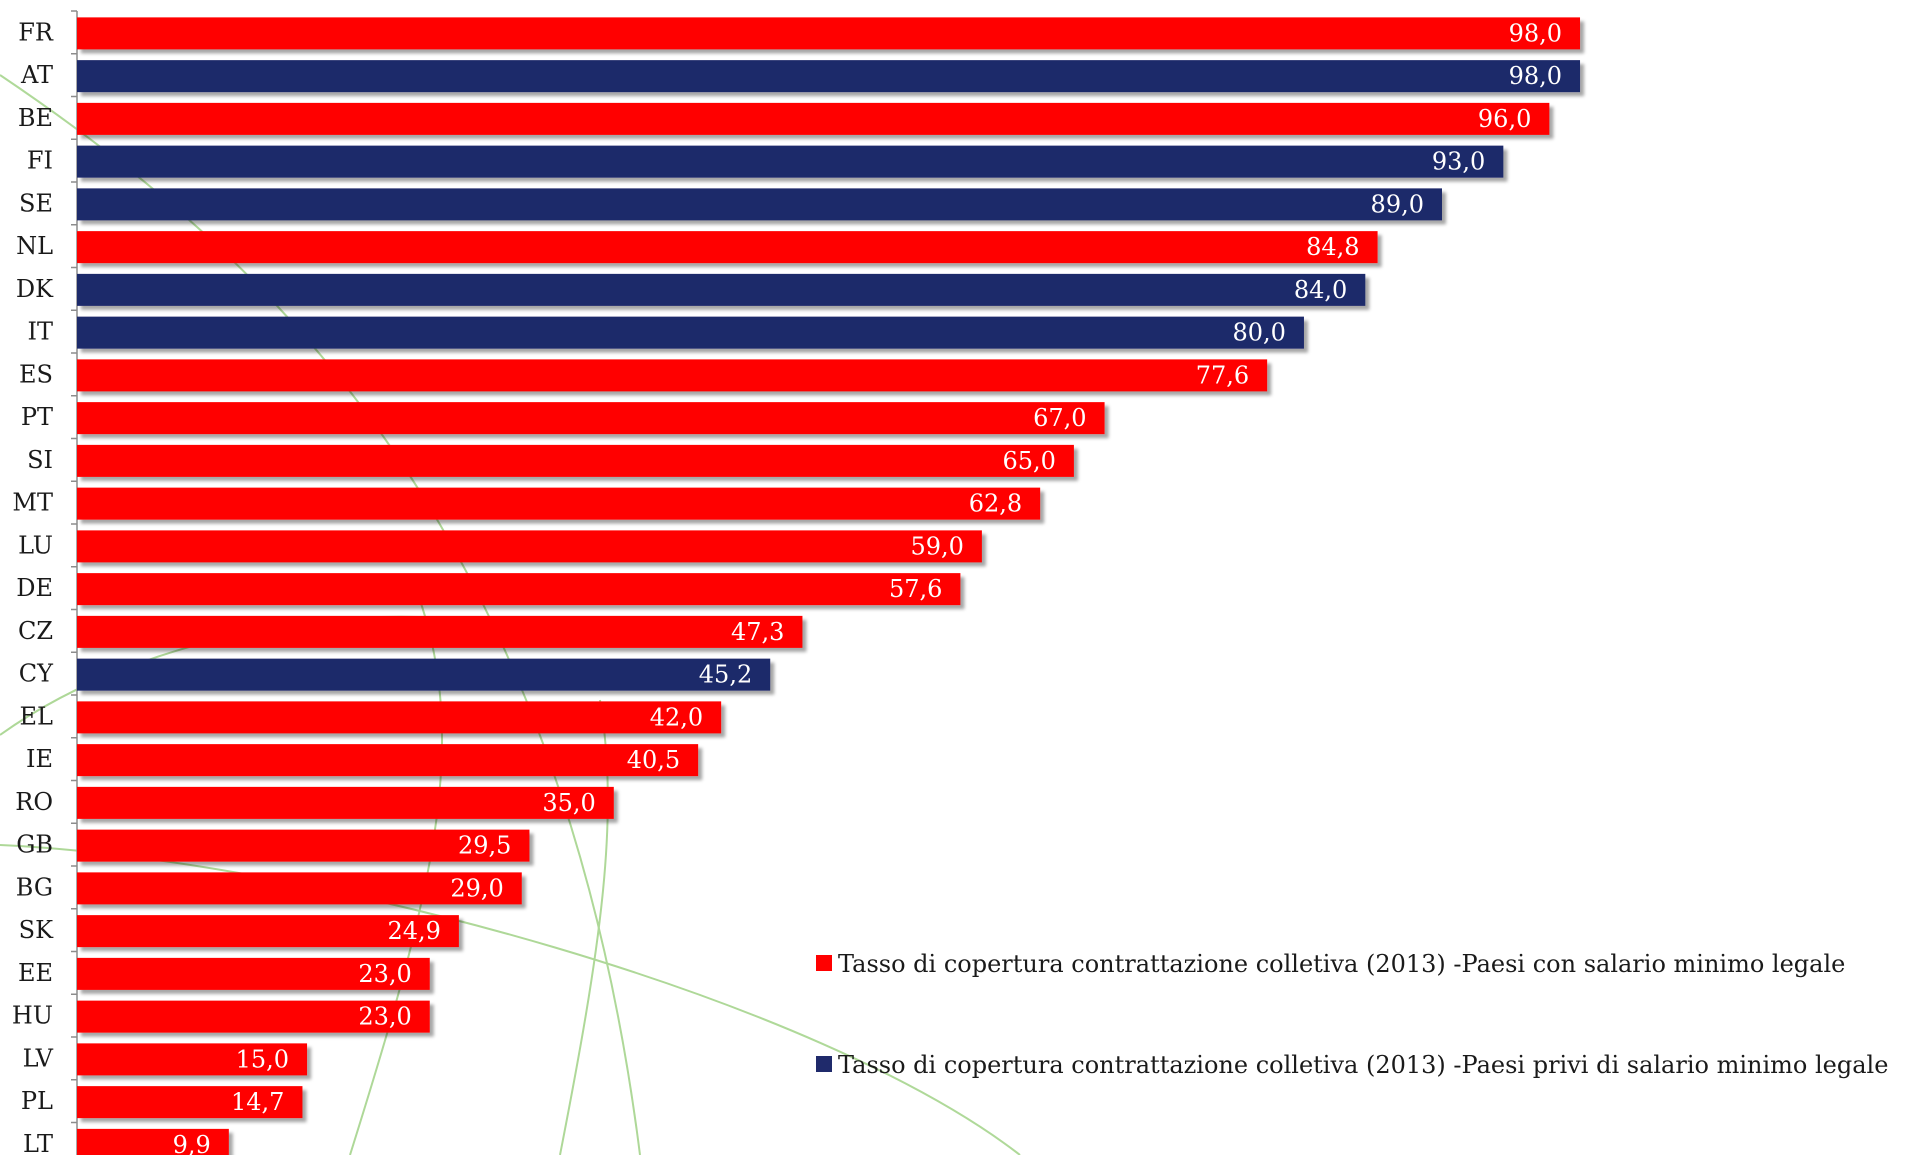 Image resolution: width=1921 pixels, height=1155 pixels. What do you see at coordinates (40, 460) in the screenshot?
I see `category-label-si: SI` at bounding box center [40, 460].